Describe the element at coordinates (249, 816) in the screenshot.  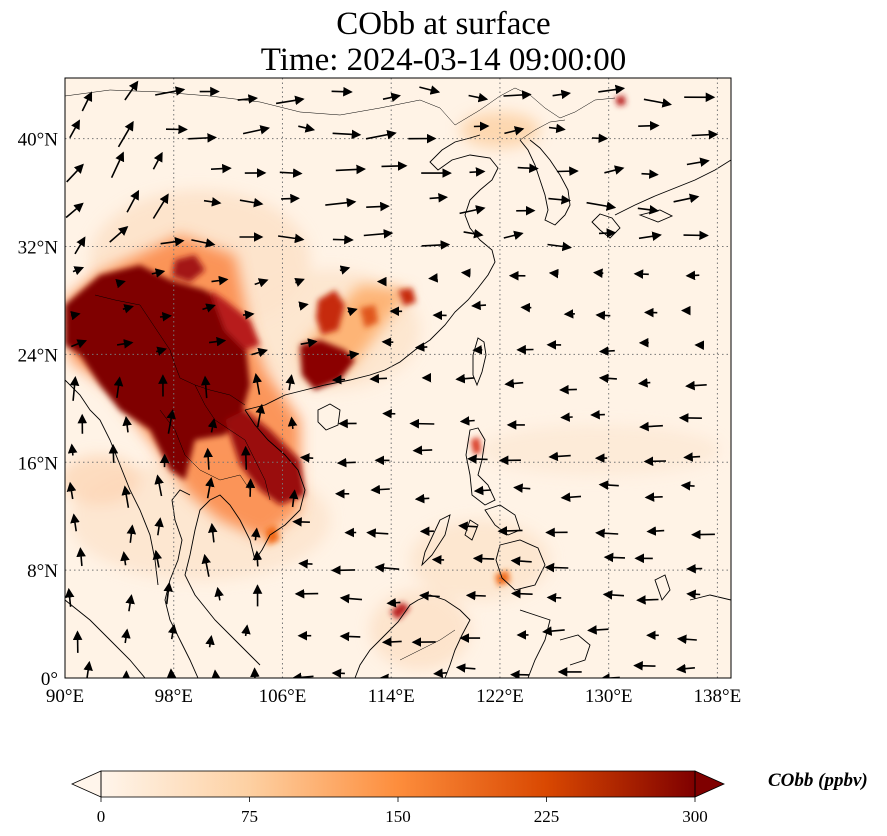
I see `colorbar-tick-label: 75` at that location.